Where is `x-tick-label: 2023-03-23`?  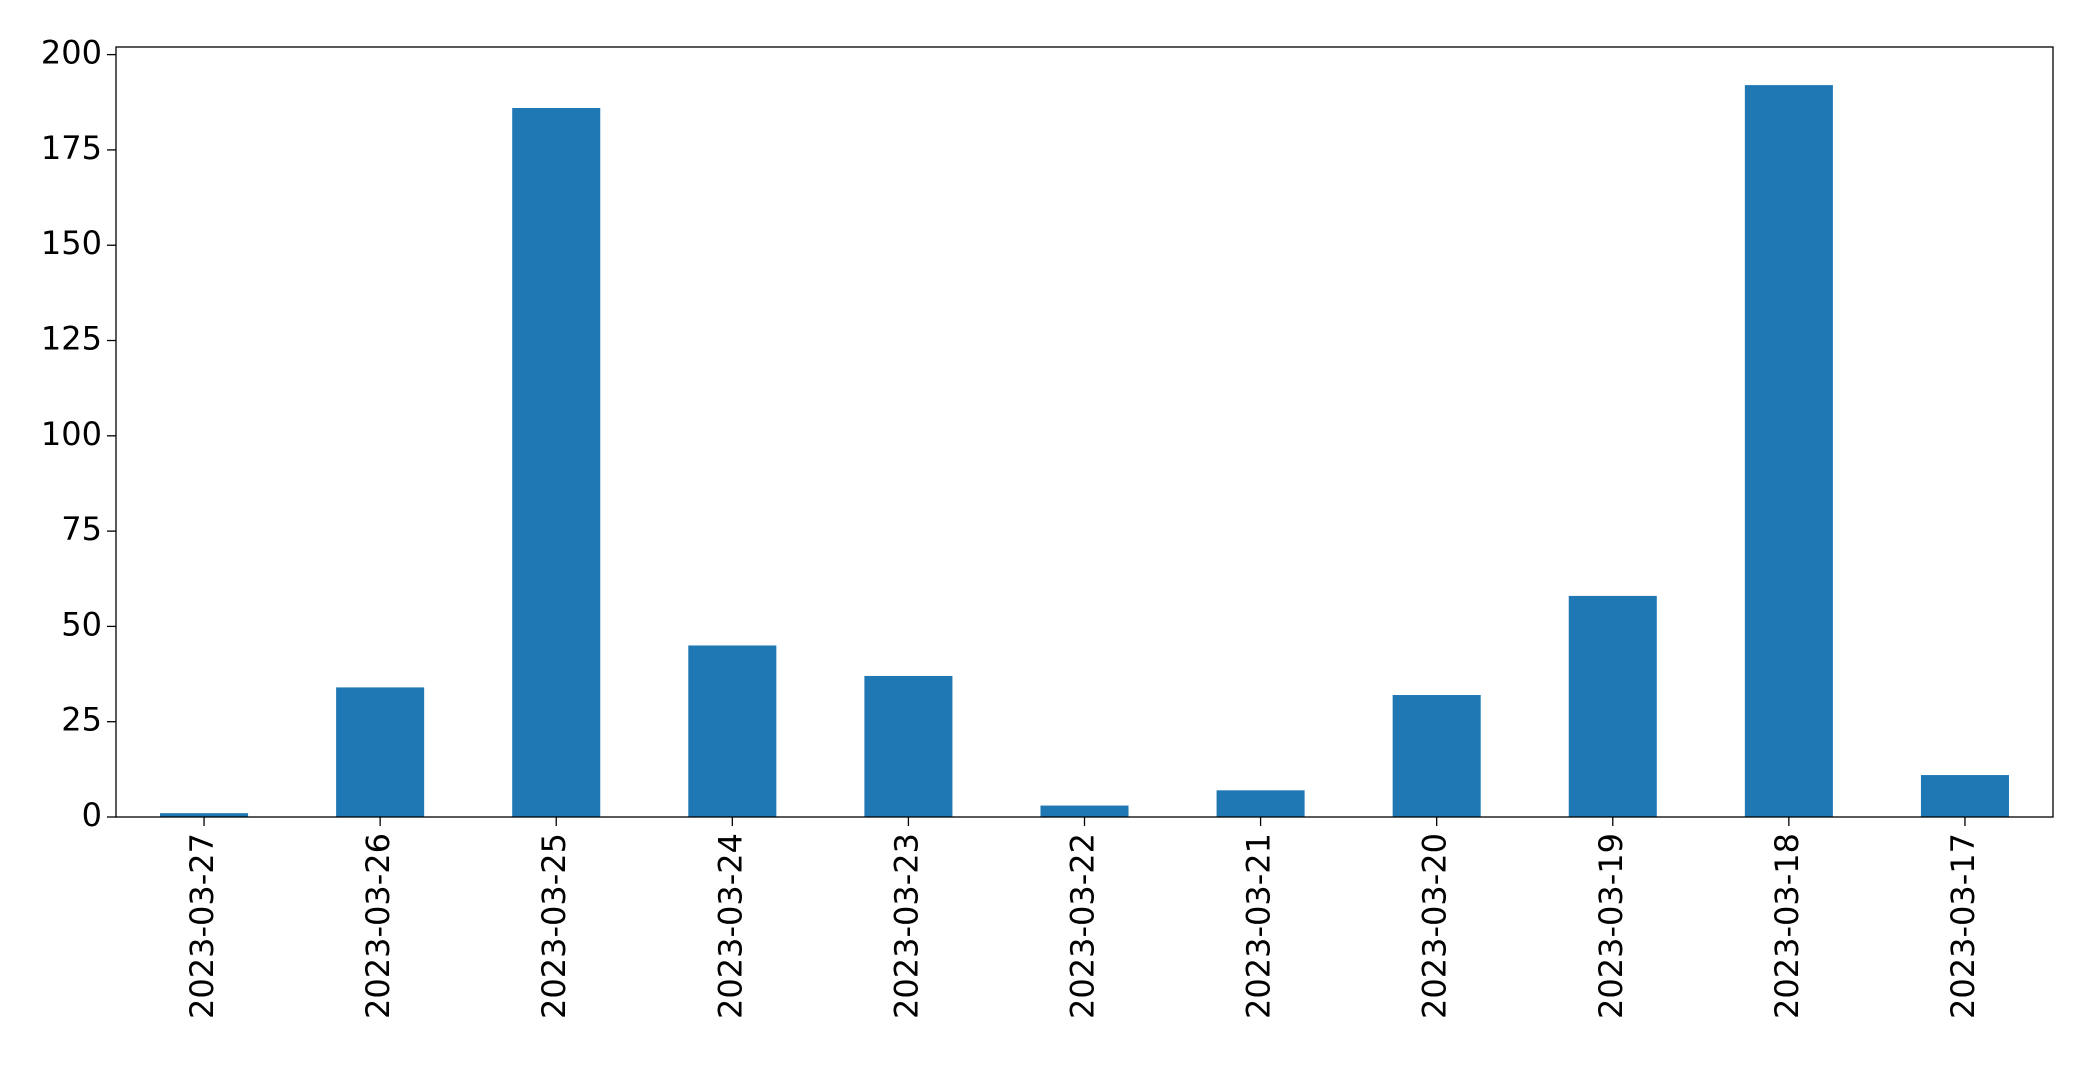 x-tick-label: 2023-03-23 is located at coordinates (906, 926).